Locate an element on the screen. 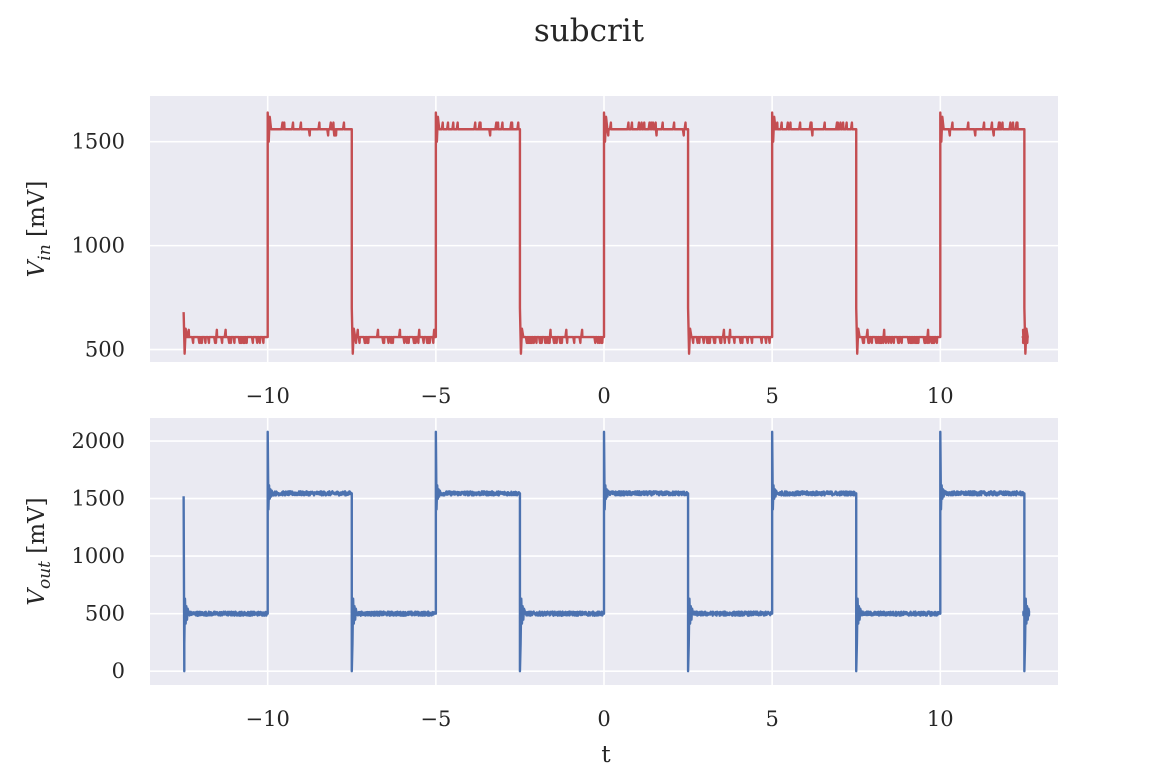 The height and width of the screenshot is (784, 1176). vin-xtick-label: −5 is located at coordinates (435, 396).